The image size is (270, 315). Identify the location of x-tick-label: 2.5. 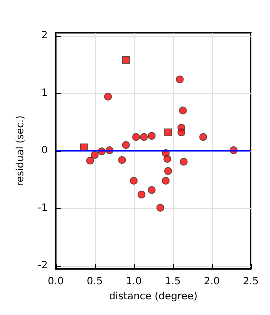
(251, 282).